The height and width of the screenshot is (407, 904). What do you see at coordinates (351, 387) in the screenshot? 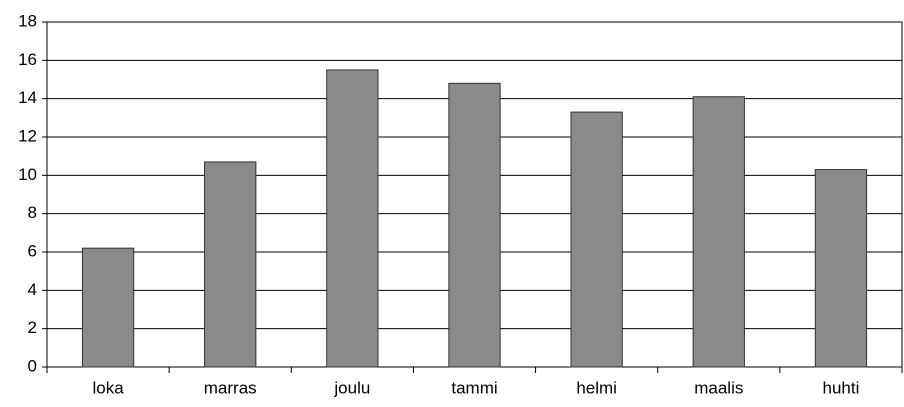
I see `x-tick-label: joulu` at bounding box center [351, 387].